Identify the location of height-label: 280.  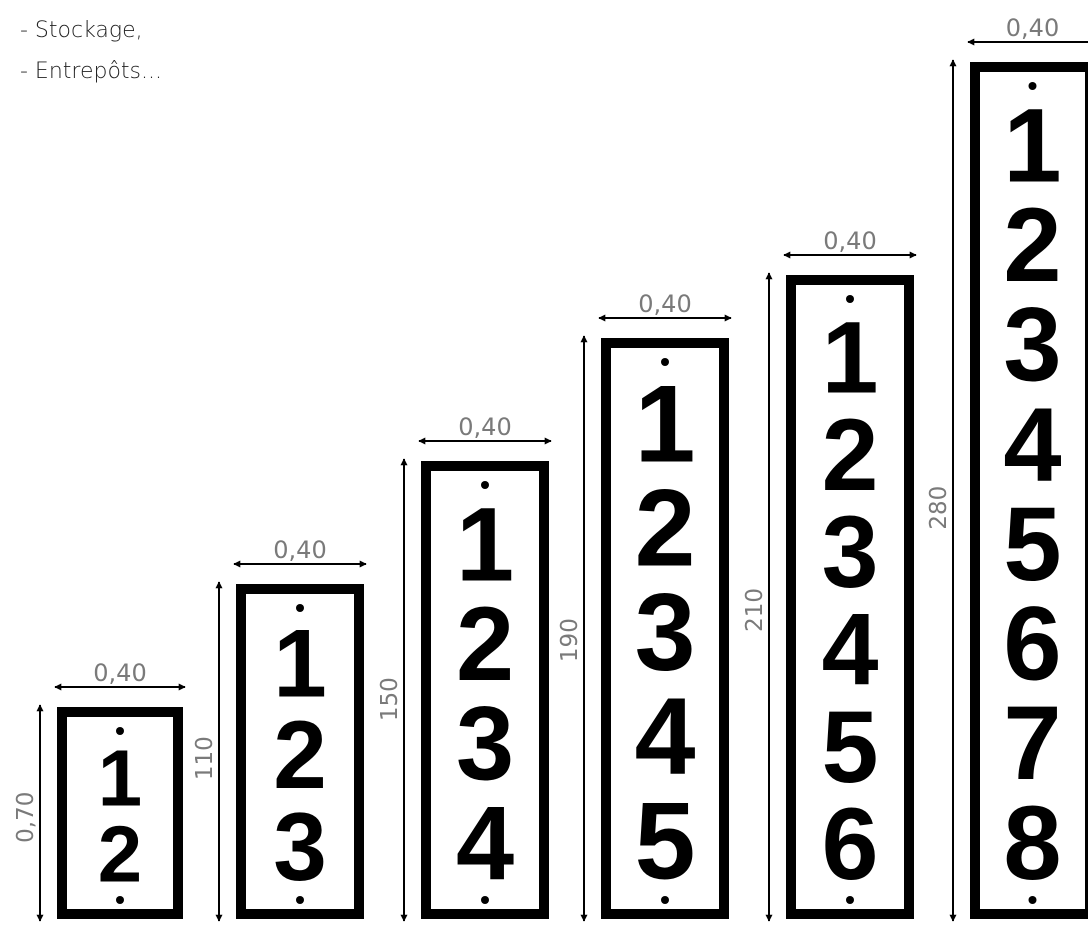
(939, 508).